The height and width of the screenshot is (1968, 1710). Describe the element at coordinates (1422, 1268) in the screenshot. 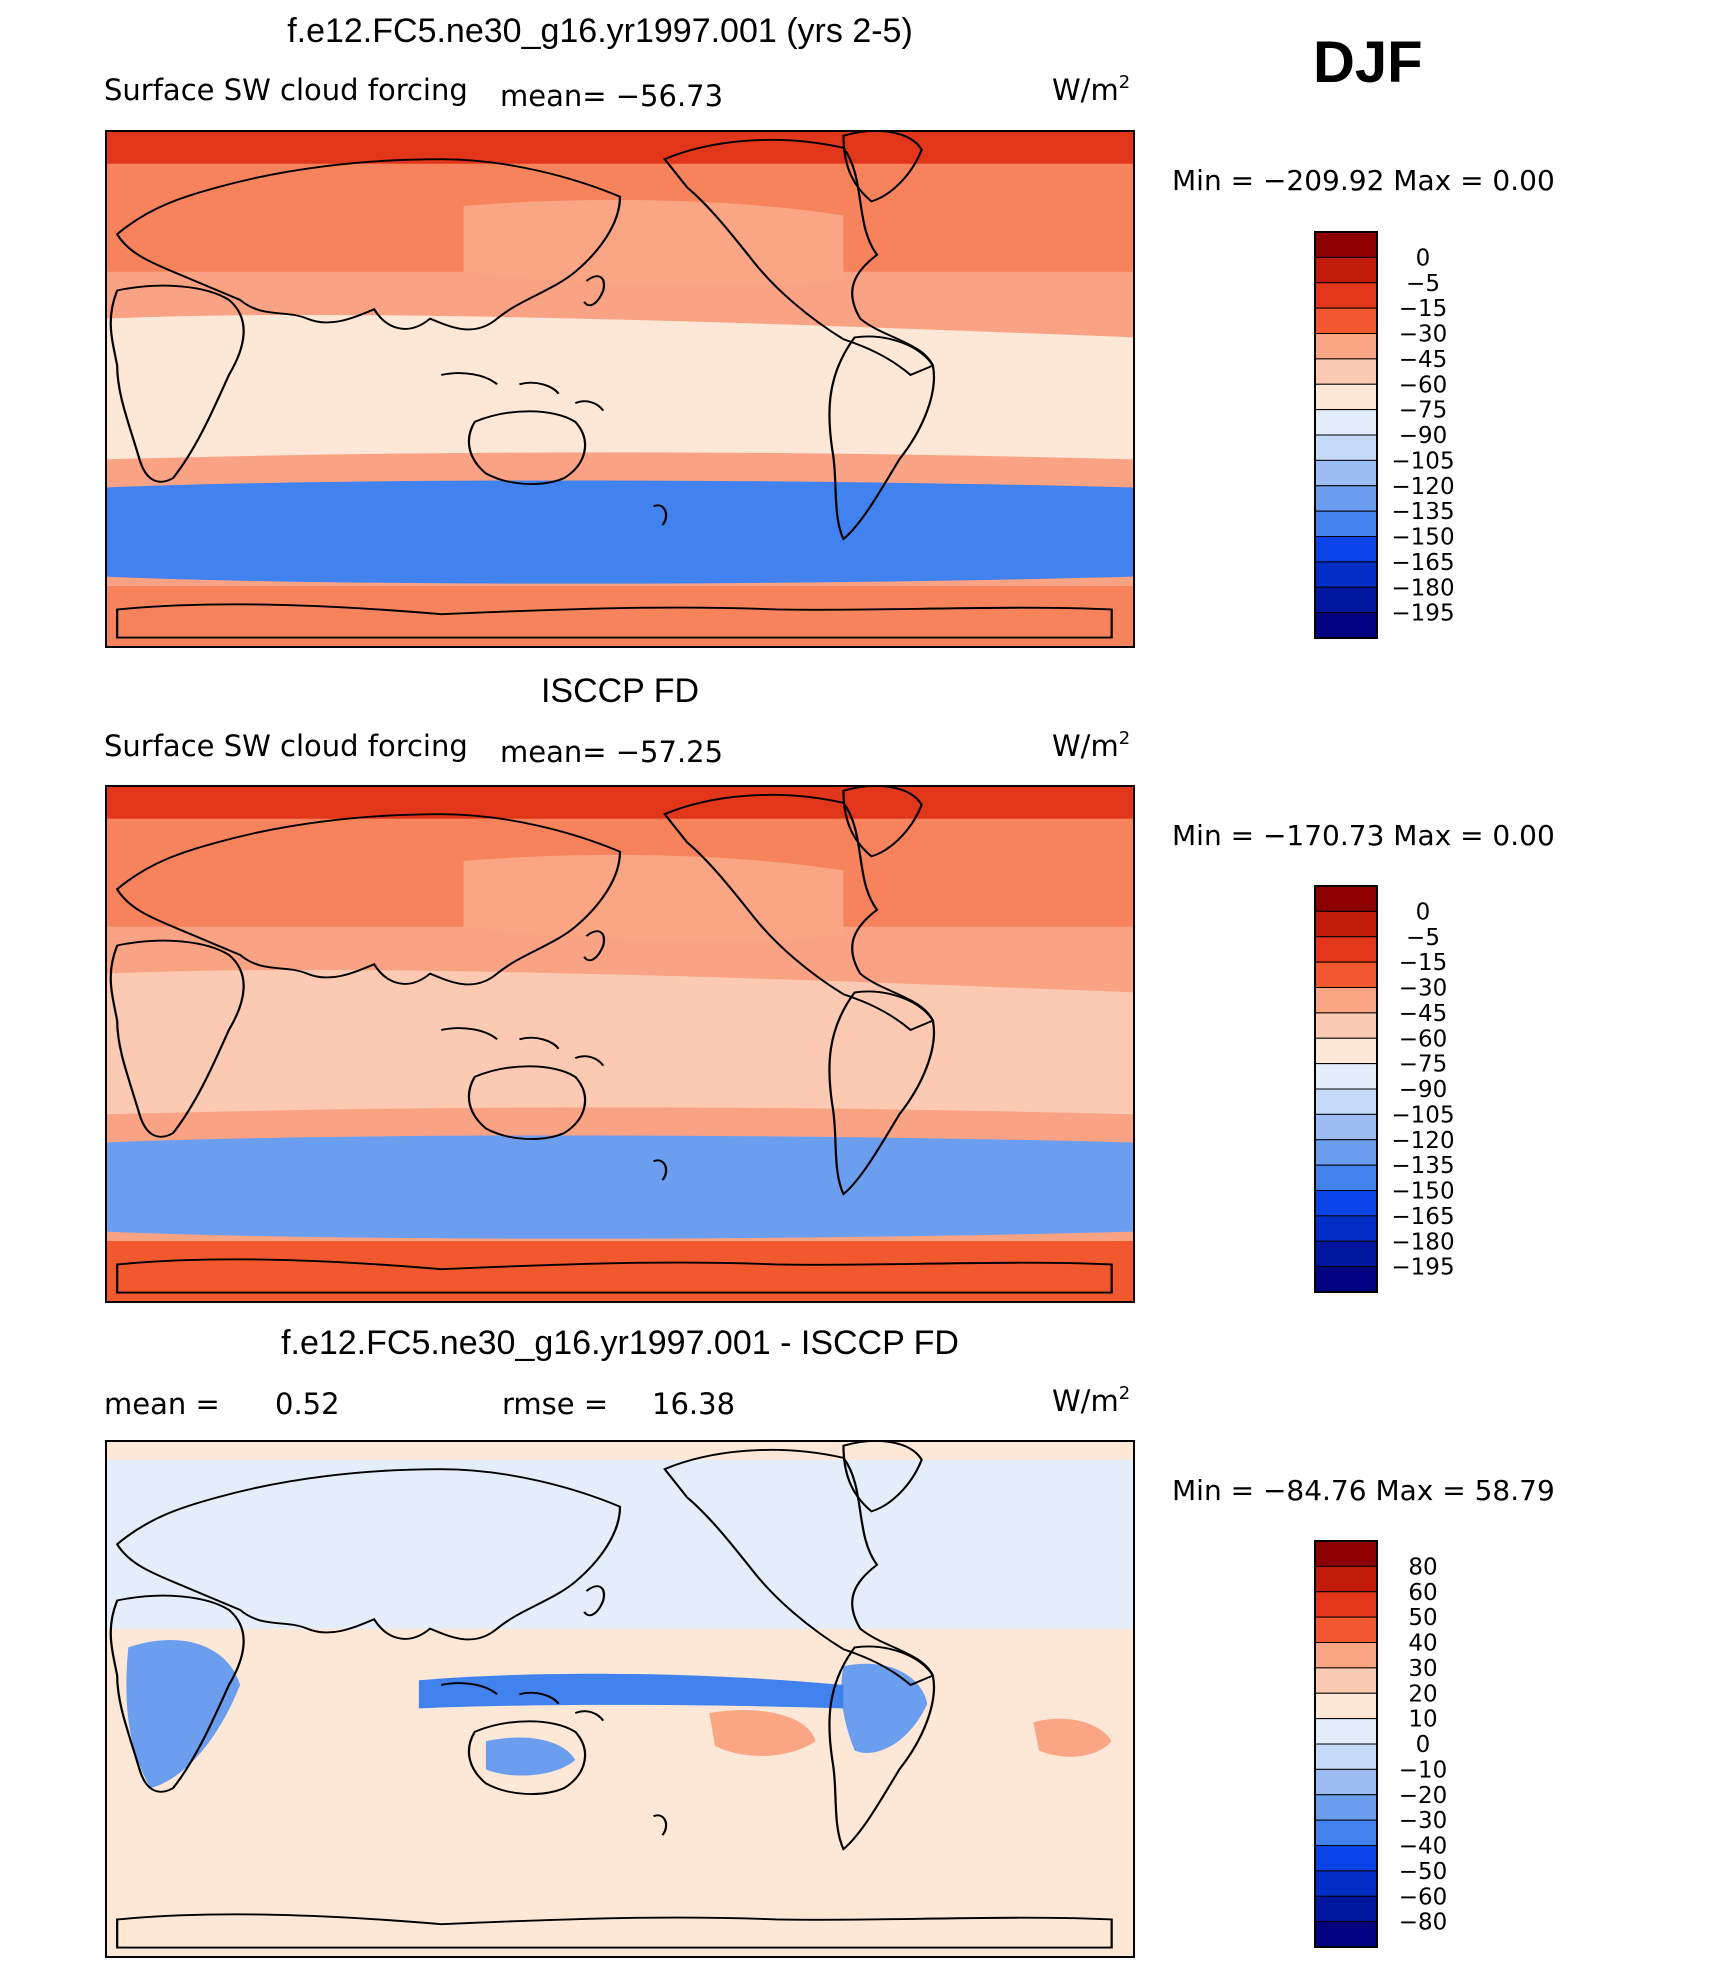

I see `colorbar-tick-label: −195` at that location.